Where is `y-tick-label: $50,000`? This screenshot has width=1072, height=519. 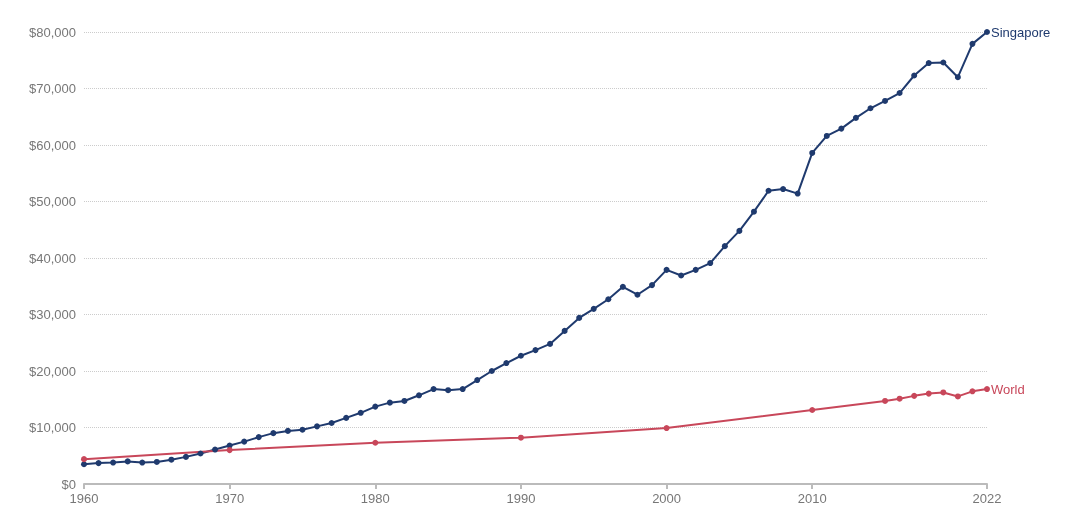
y-tick-label: $50,000 is located at coordinates (52, 201).